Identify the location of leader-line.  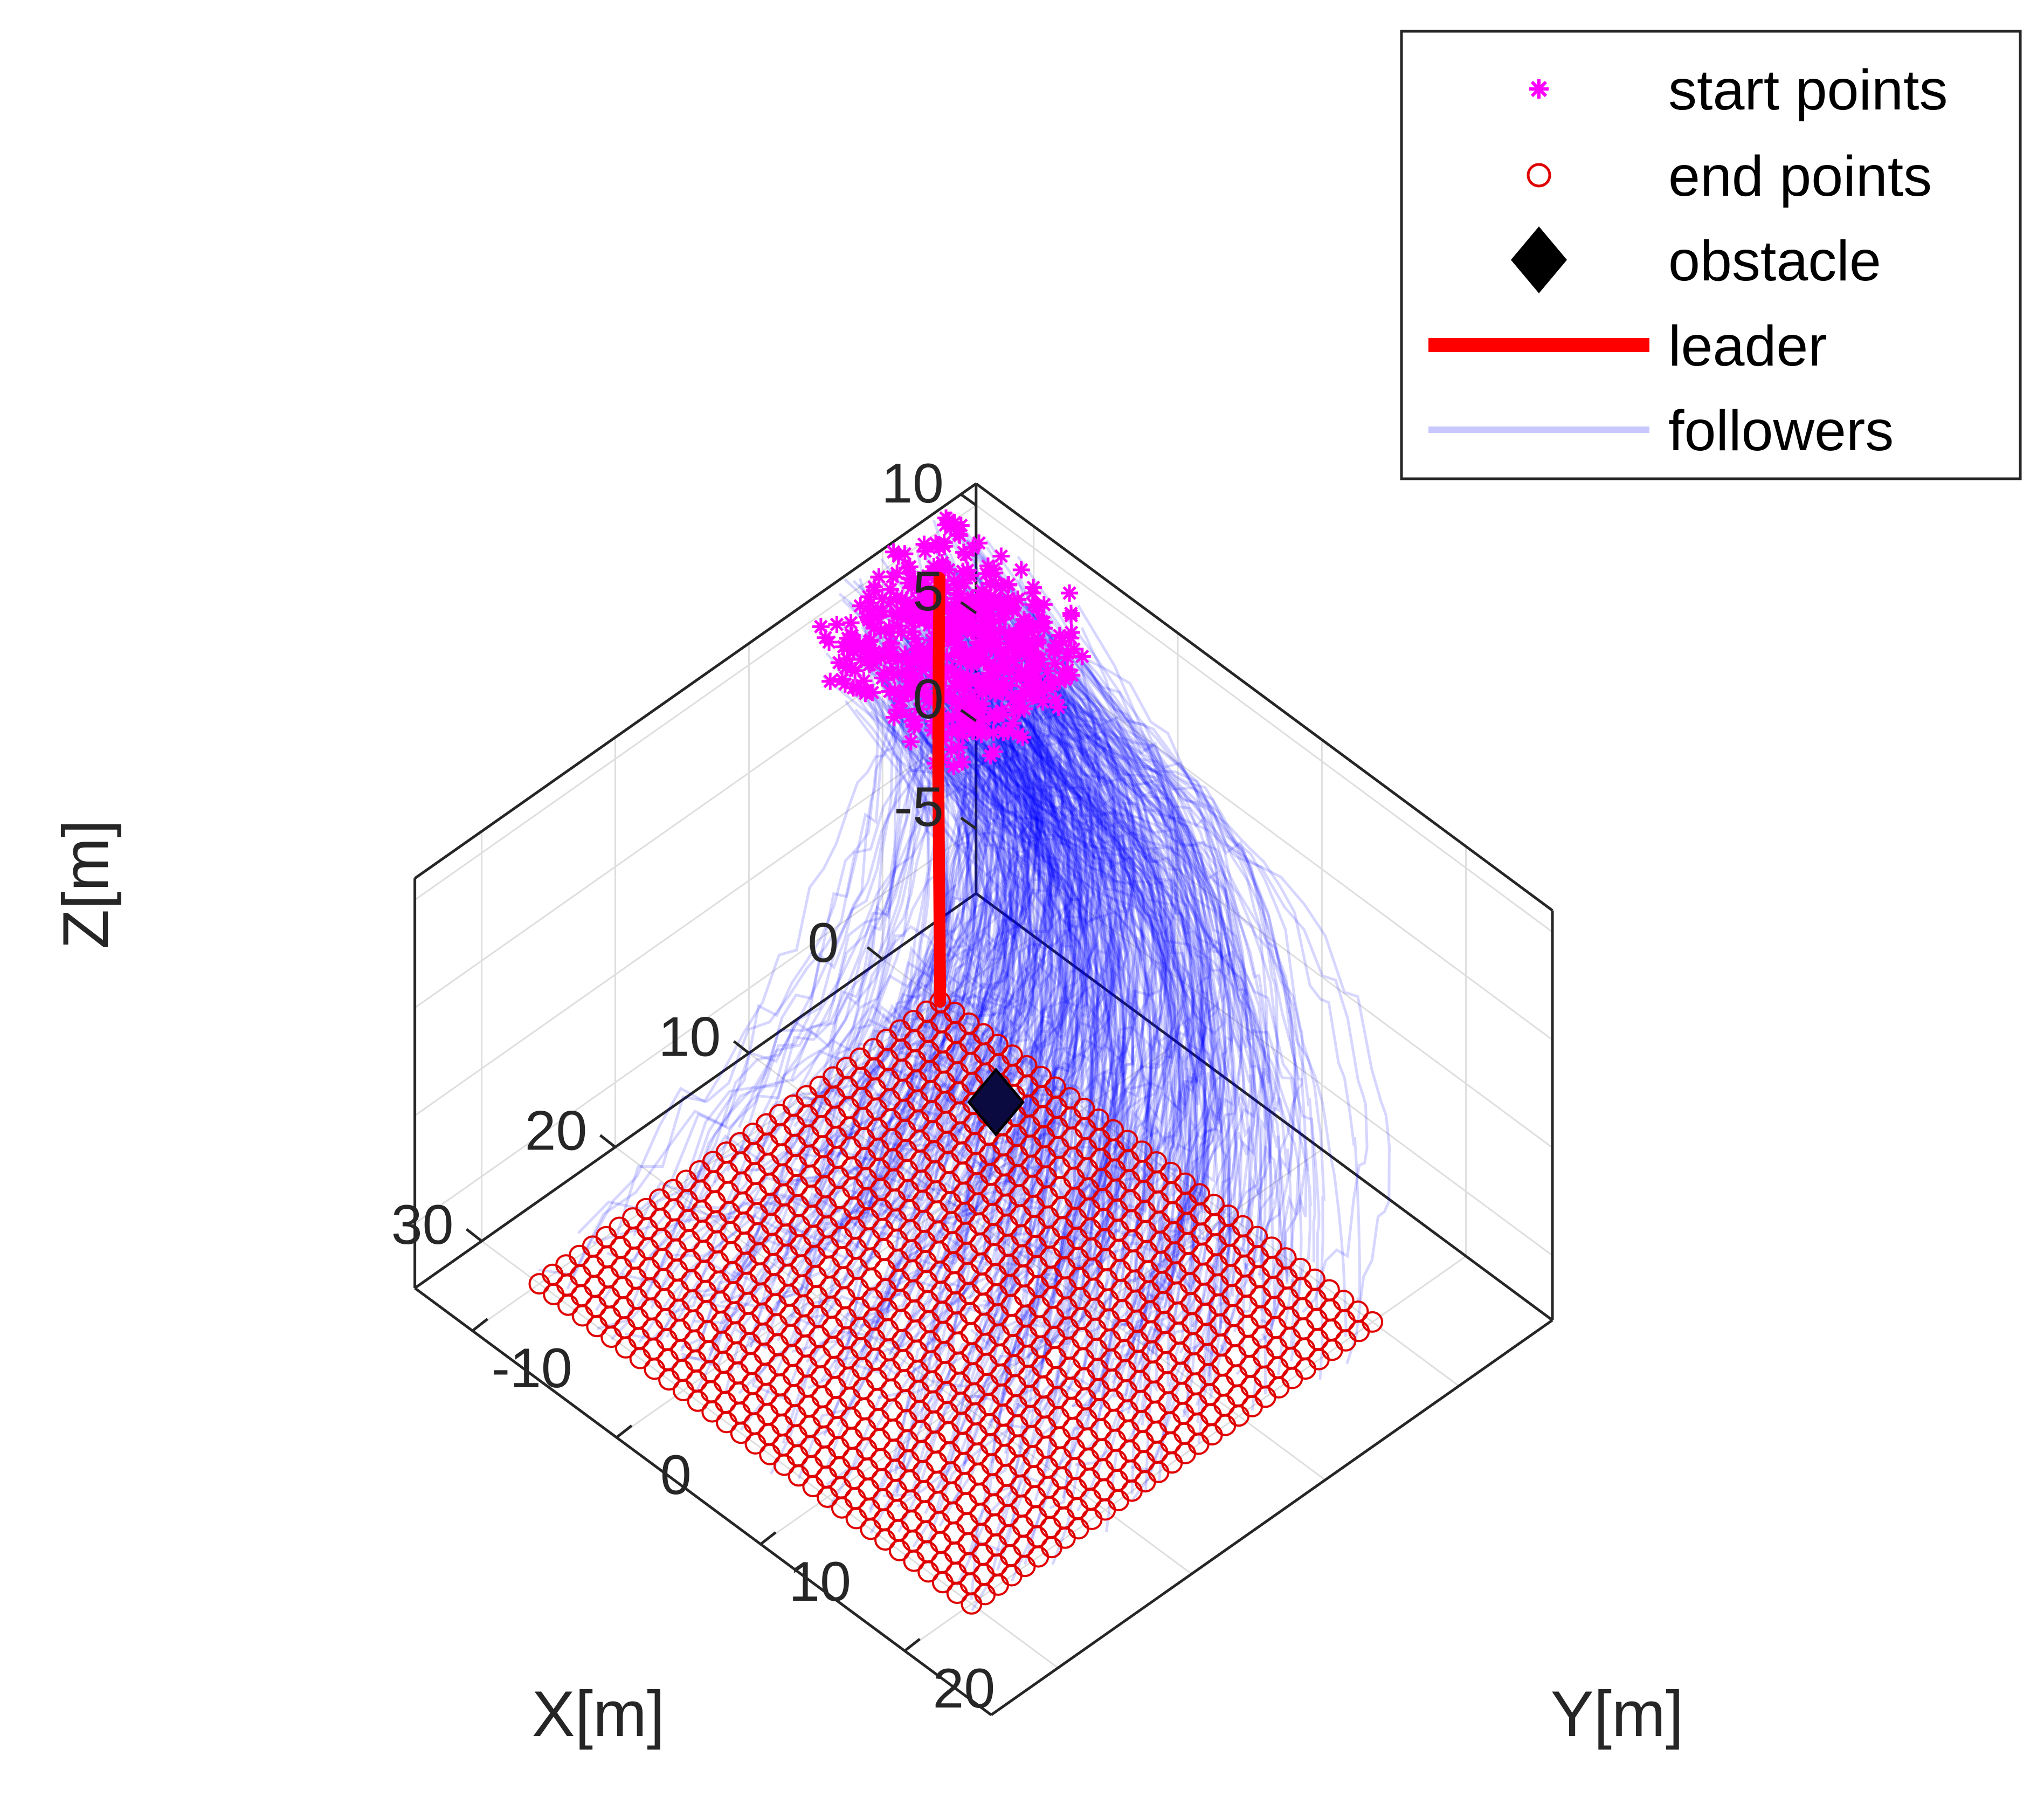
(939, 790).